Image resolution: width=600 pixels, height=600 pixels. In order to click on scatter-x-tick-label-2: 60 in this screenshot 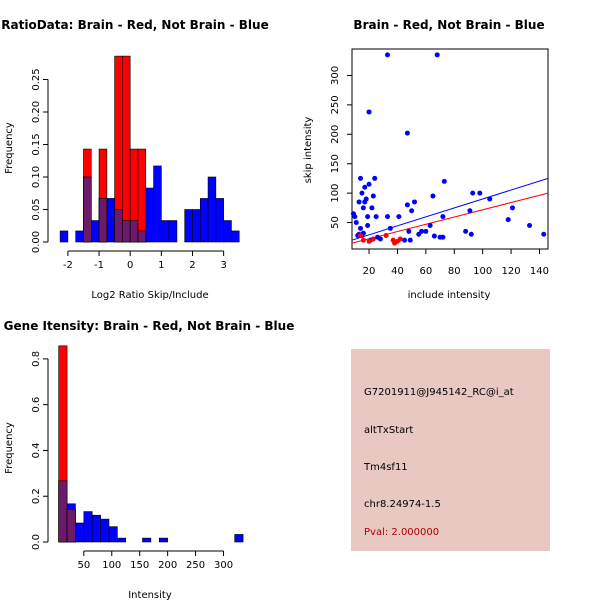, I will do `click(425, 271)`.